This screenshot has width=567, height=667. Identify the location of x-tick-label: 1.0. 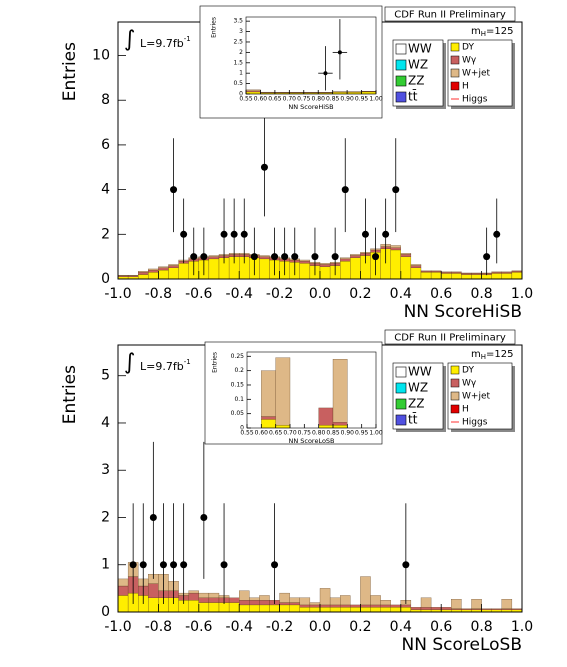
(522, 627).